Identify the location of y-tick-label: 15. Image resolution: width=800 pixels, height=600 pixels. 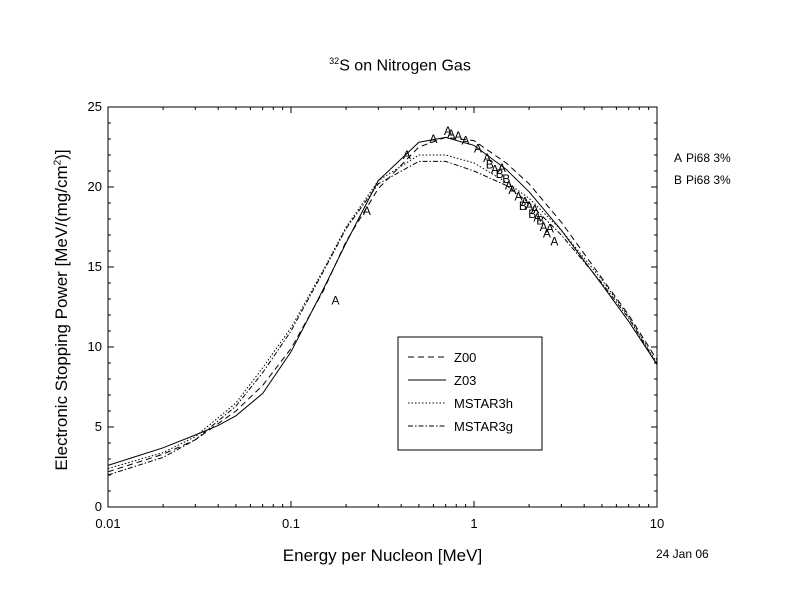
(95, 266).